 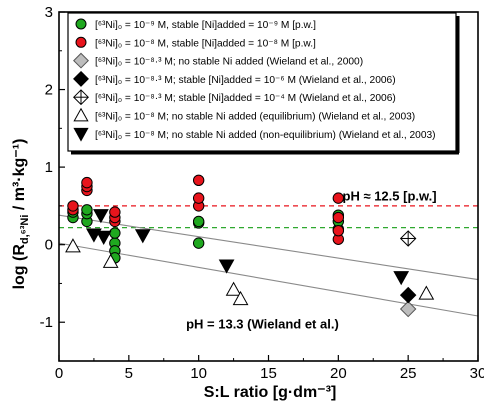 What do you see at coordinates (49, 90) in the screenshot?
I see `y-tick-label: 2` at bounding box center [49, 90].